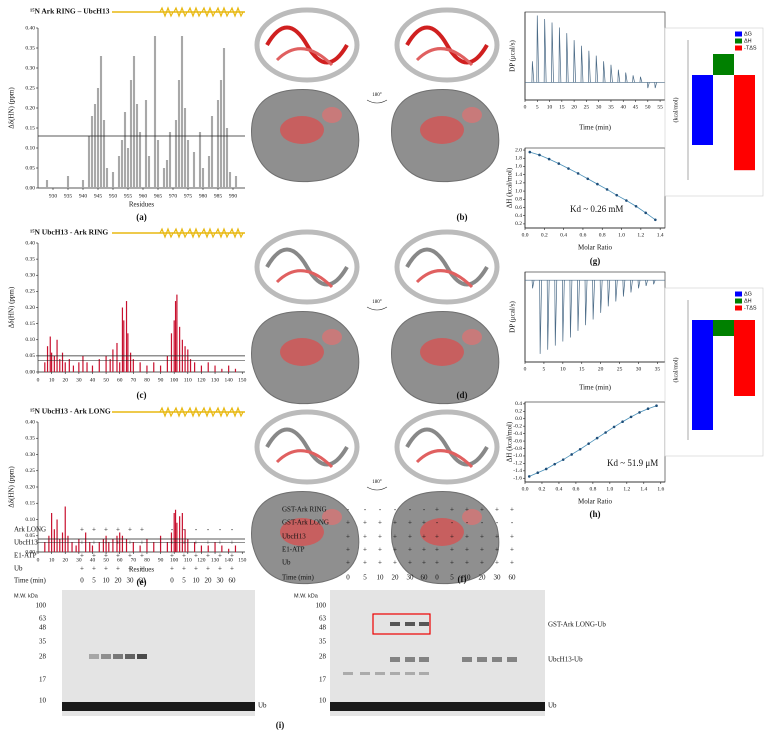 The width and height of the screenshot is (767, 734). I want to click on time-label: 5, so click(184, 581).